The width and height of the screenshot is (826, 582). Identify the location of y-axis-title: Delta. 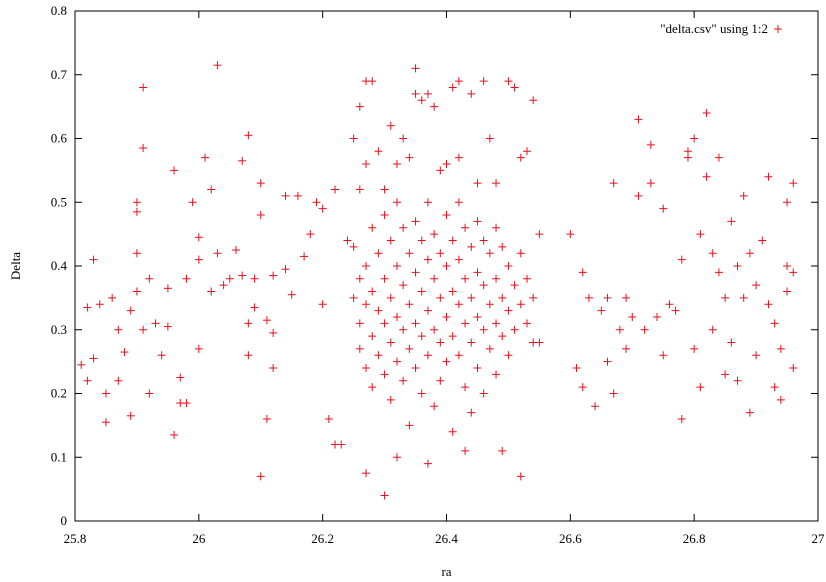
(15, 266).